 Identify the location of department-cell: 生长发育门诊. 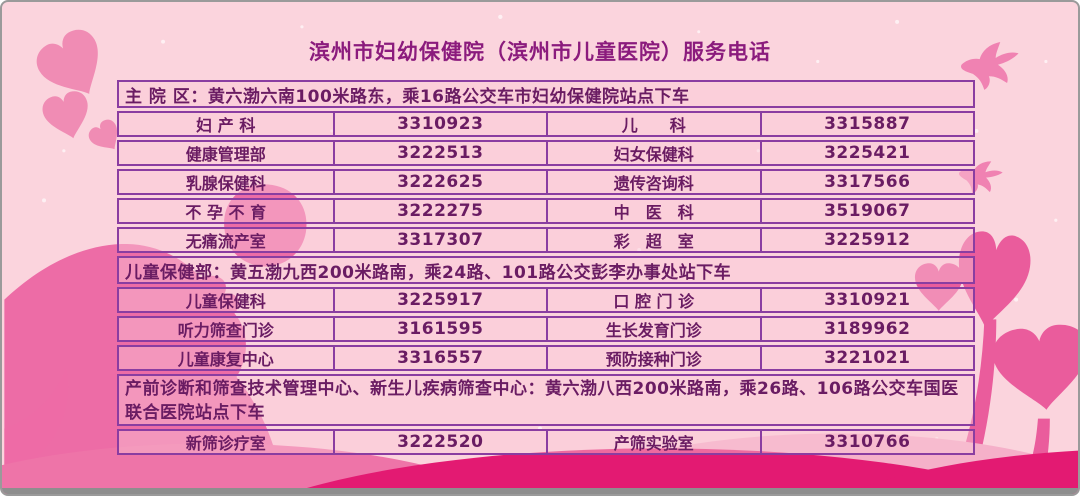
(653, 329).